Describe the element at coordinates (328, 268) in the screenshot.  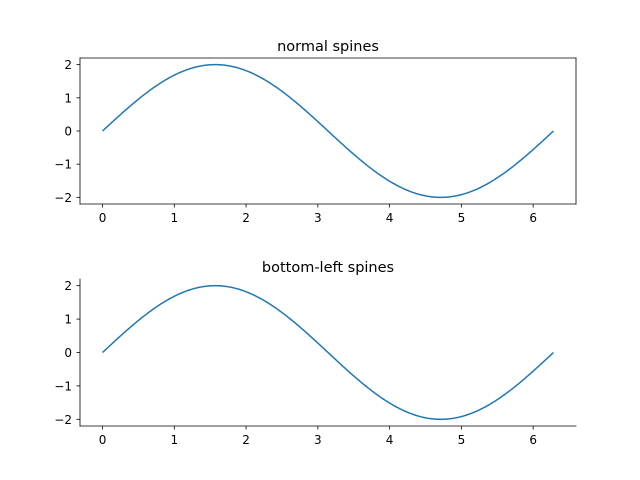
I see `chart-title: bottom-left spines` at that location.